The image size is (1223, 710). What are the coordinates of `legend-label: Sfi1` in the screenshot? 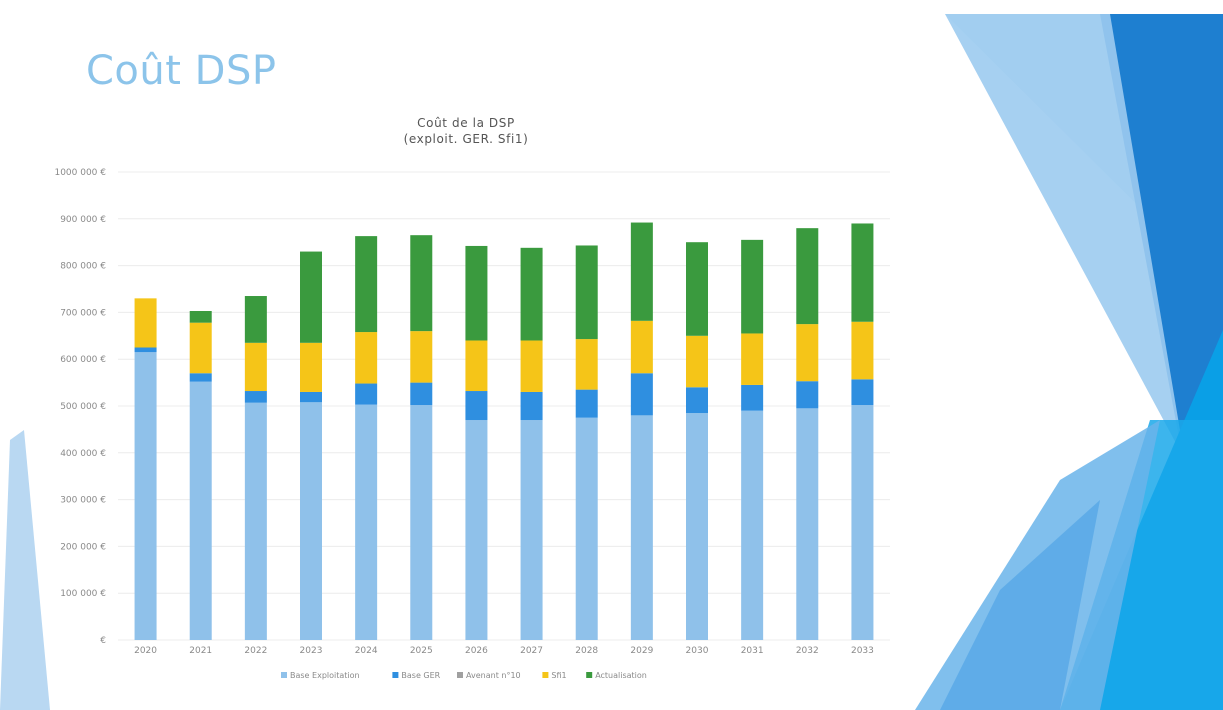 It's located at (558, 675).